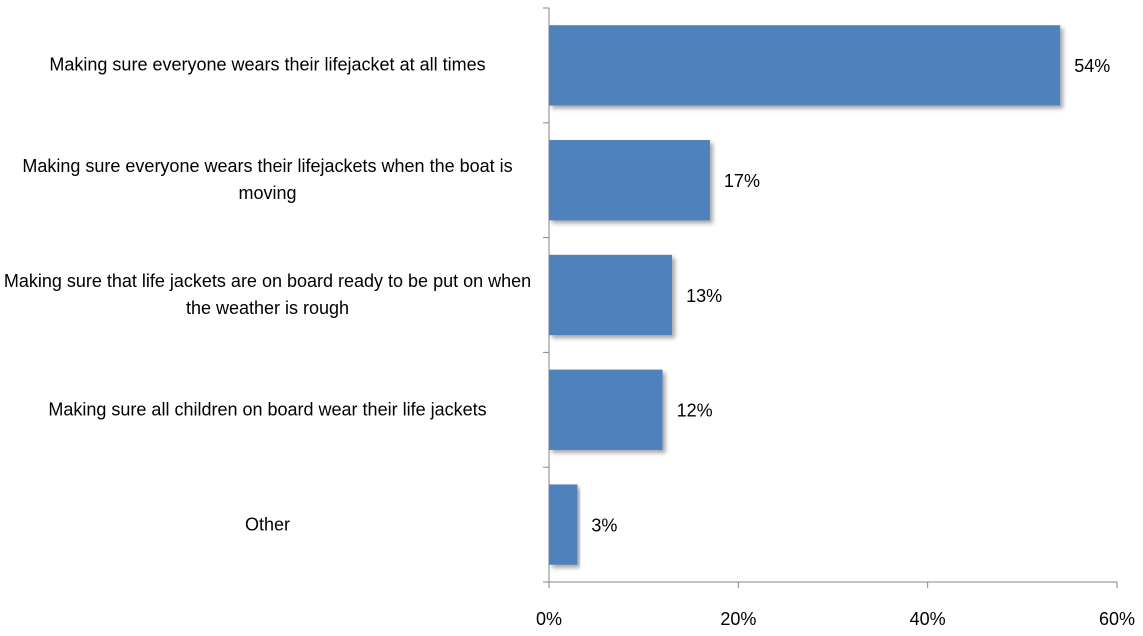 This screenshot has width=1143, height=636. Describe the element at coordinates (738, 619) in the screenshot. I see `x-tick-label: 20%` at that location.